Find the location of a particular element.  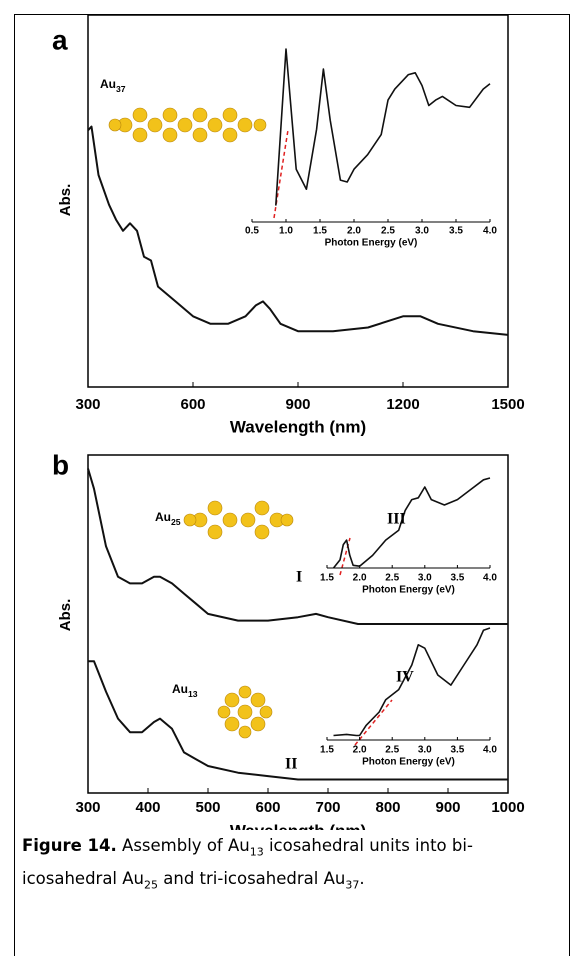

curve-label: IV is located at coordinates (405, 677).